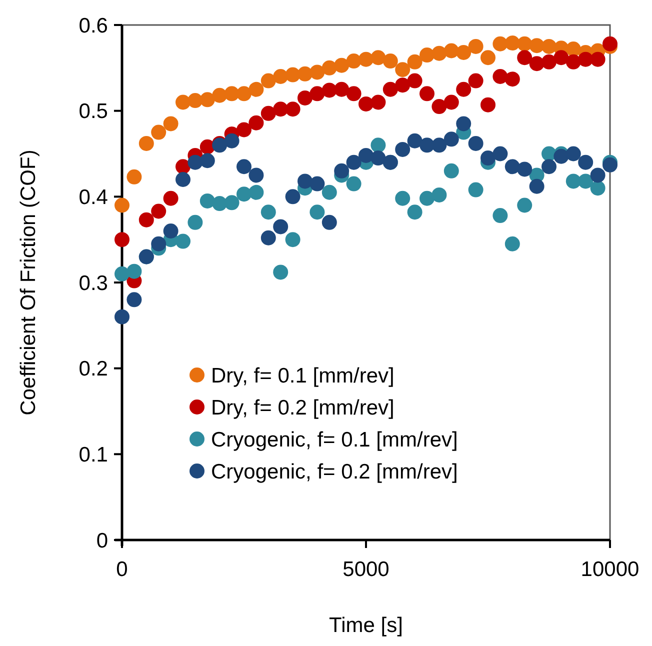 This screenshot has height=646, width=652. I want to click on y-tick-label: 0, so click(102, 540).